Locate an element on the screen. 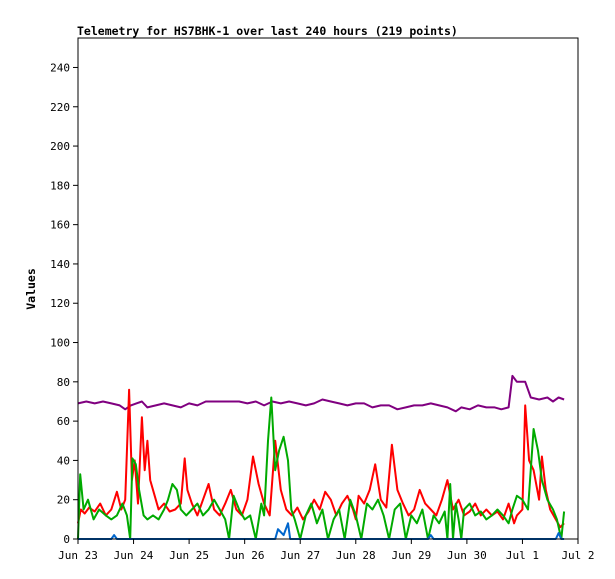 The image size is (615, 579). y-tick-label: 240 is located at coordinates (60, 67).